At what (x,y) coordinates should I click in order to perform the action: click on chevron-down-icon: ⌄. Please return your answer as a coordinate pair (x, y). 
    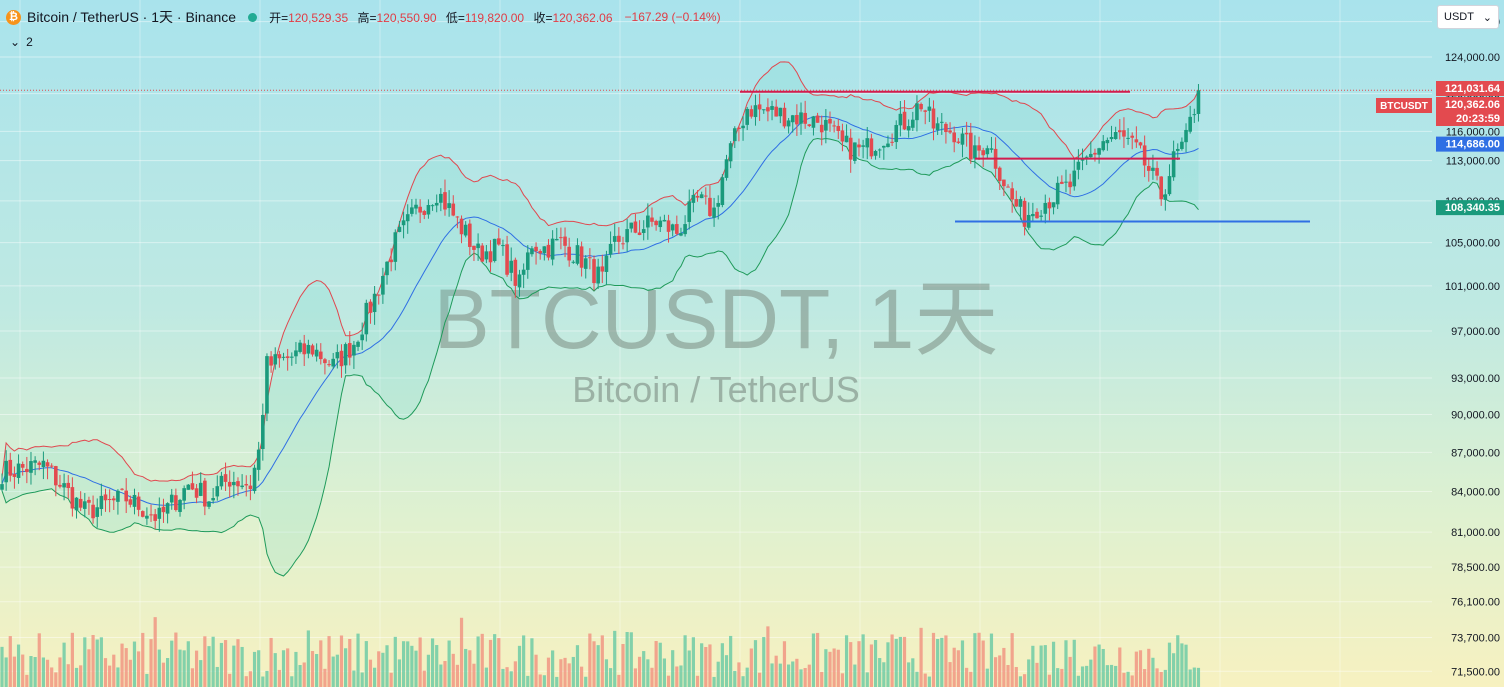
    Looking at the image, I should click on (15, 42).